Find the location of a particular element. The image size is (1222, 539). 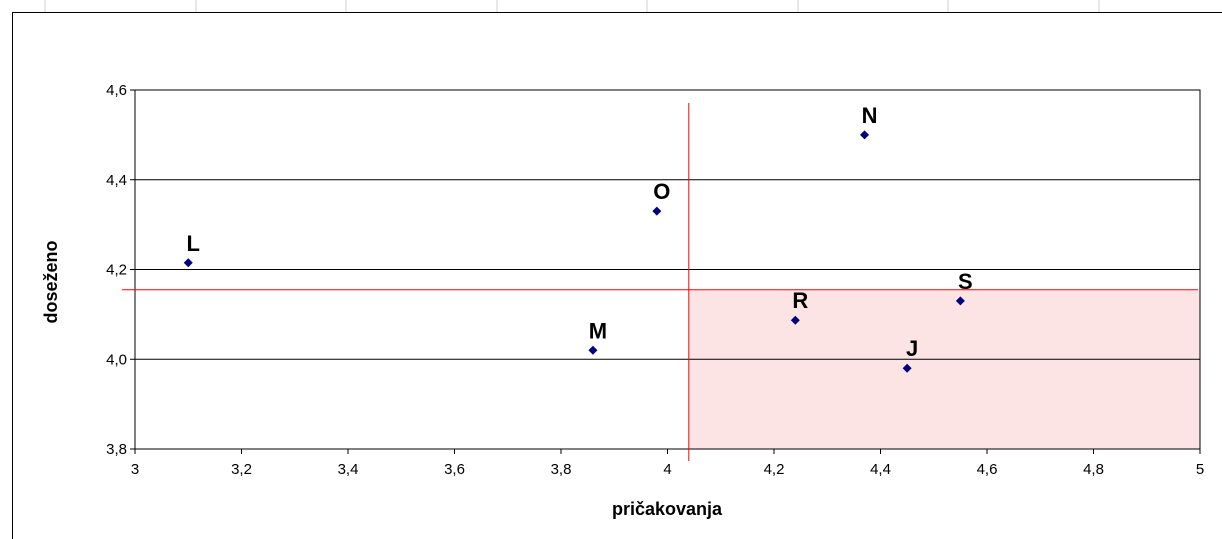

x-tick-label: 3,6 is located at coordinates (454, 469).